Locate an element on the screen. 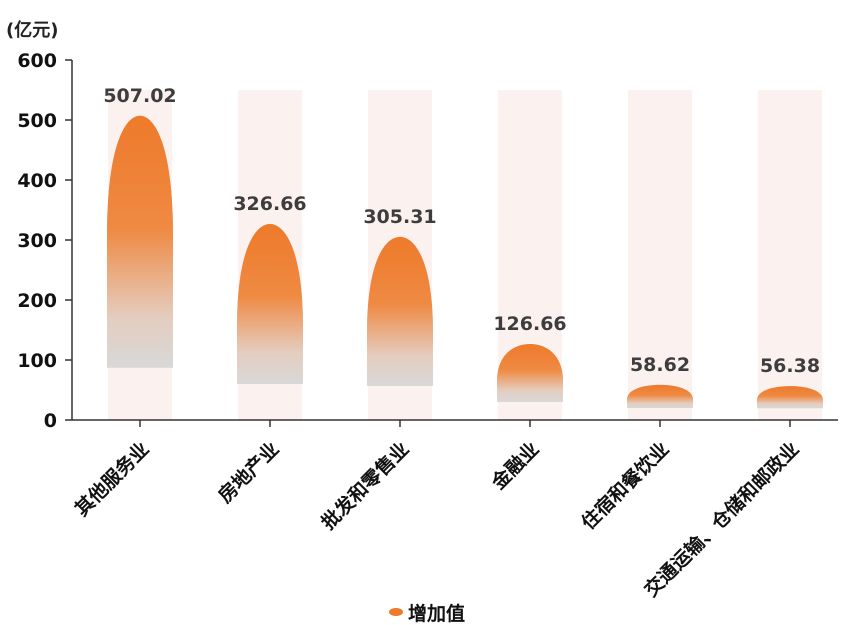 The image size is (845, 625). data-label: 305.31 is located at coordinates (399, 217).